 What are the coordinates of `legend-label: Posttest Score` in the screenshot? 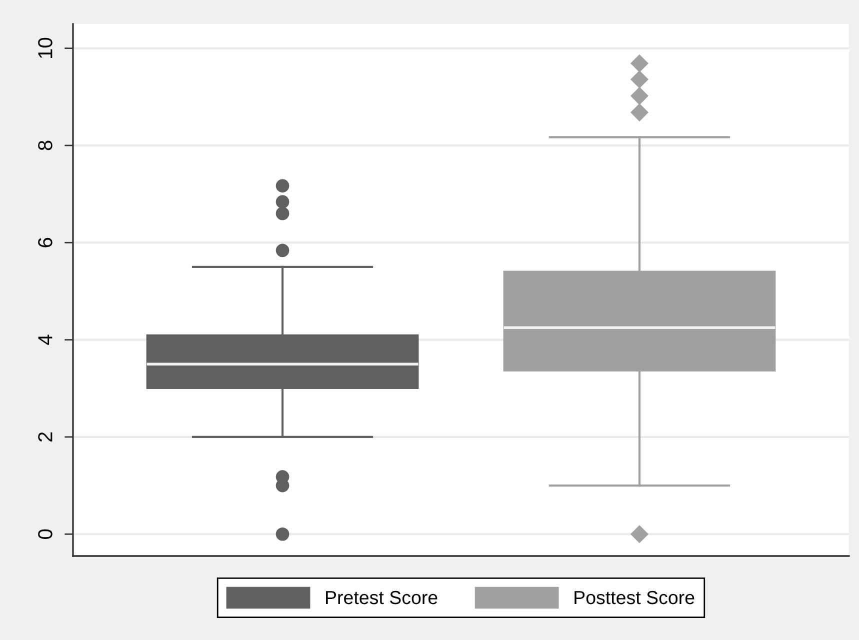 It's located at (634, 597).